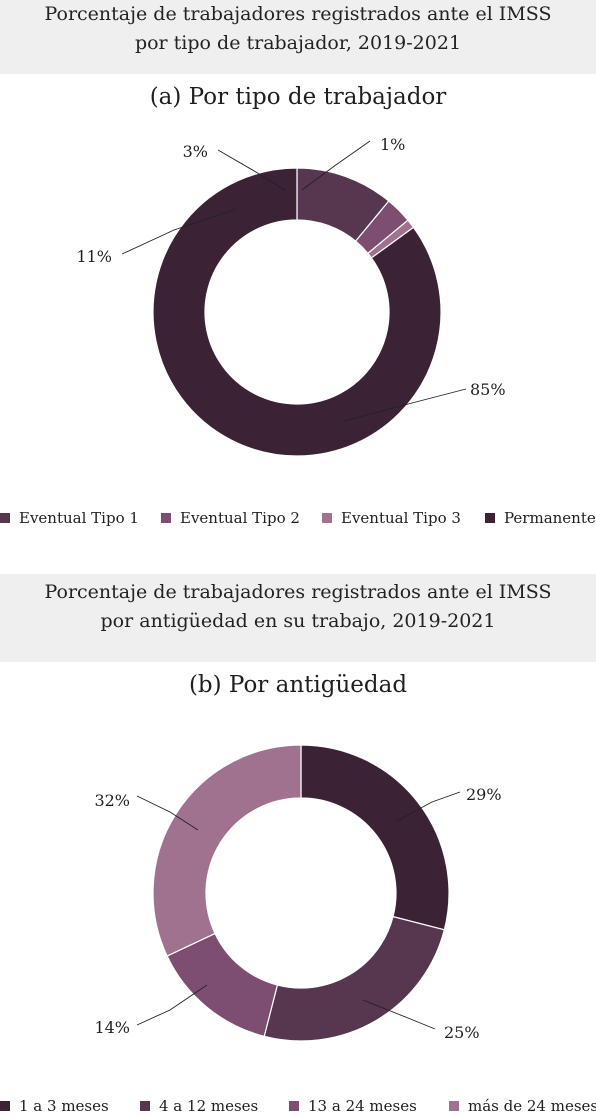 The width and height of the screenshot is (596, 1119). Describe the element at coordinates (354, 978) in the screenshot. I see `chart-b-slice-4-a-12-meses` at that location.